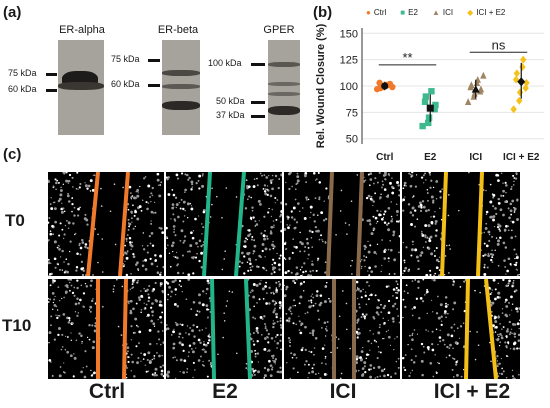  I want to click on marker-gper-50: 50 kDa, so click(230, 101).